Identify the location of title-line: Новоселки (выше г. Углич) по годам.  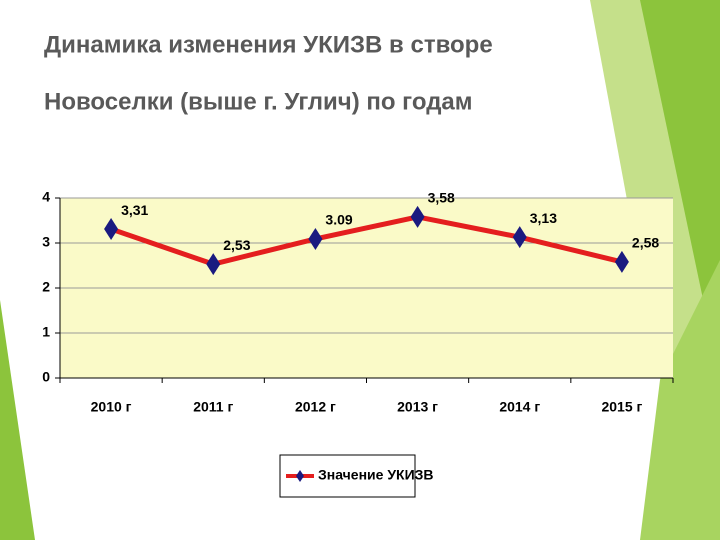
(258, 101).